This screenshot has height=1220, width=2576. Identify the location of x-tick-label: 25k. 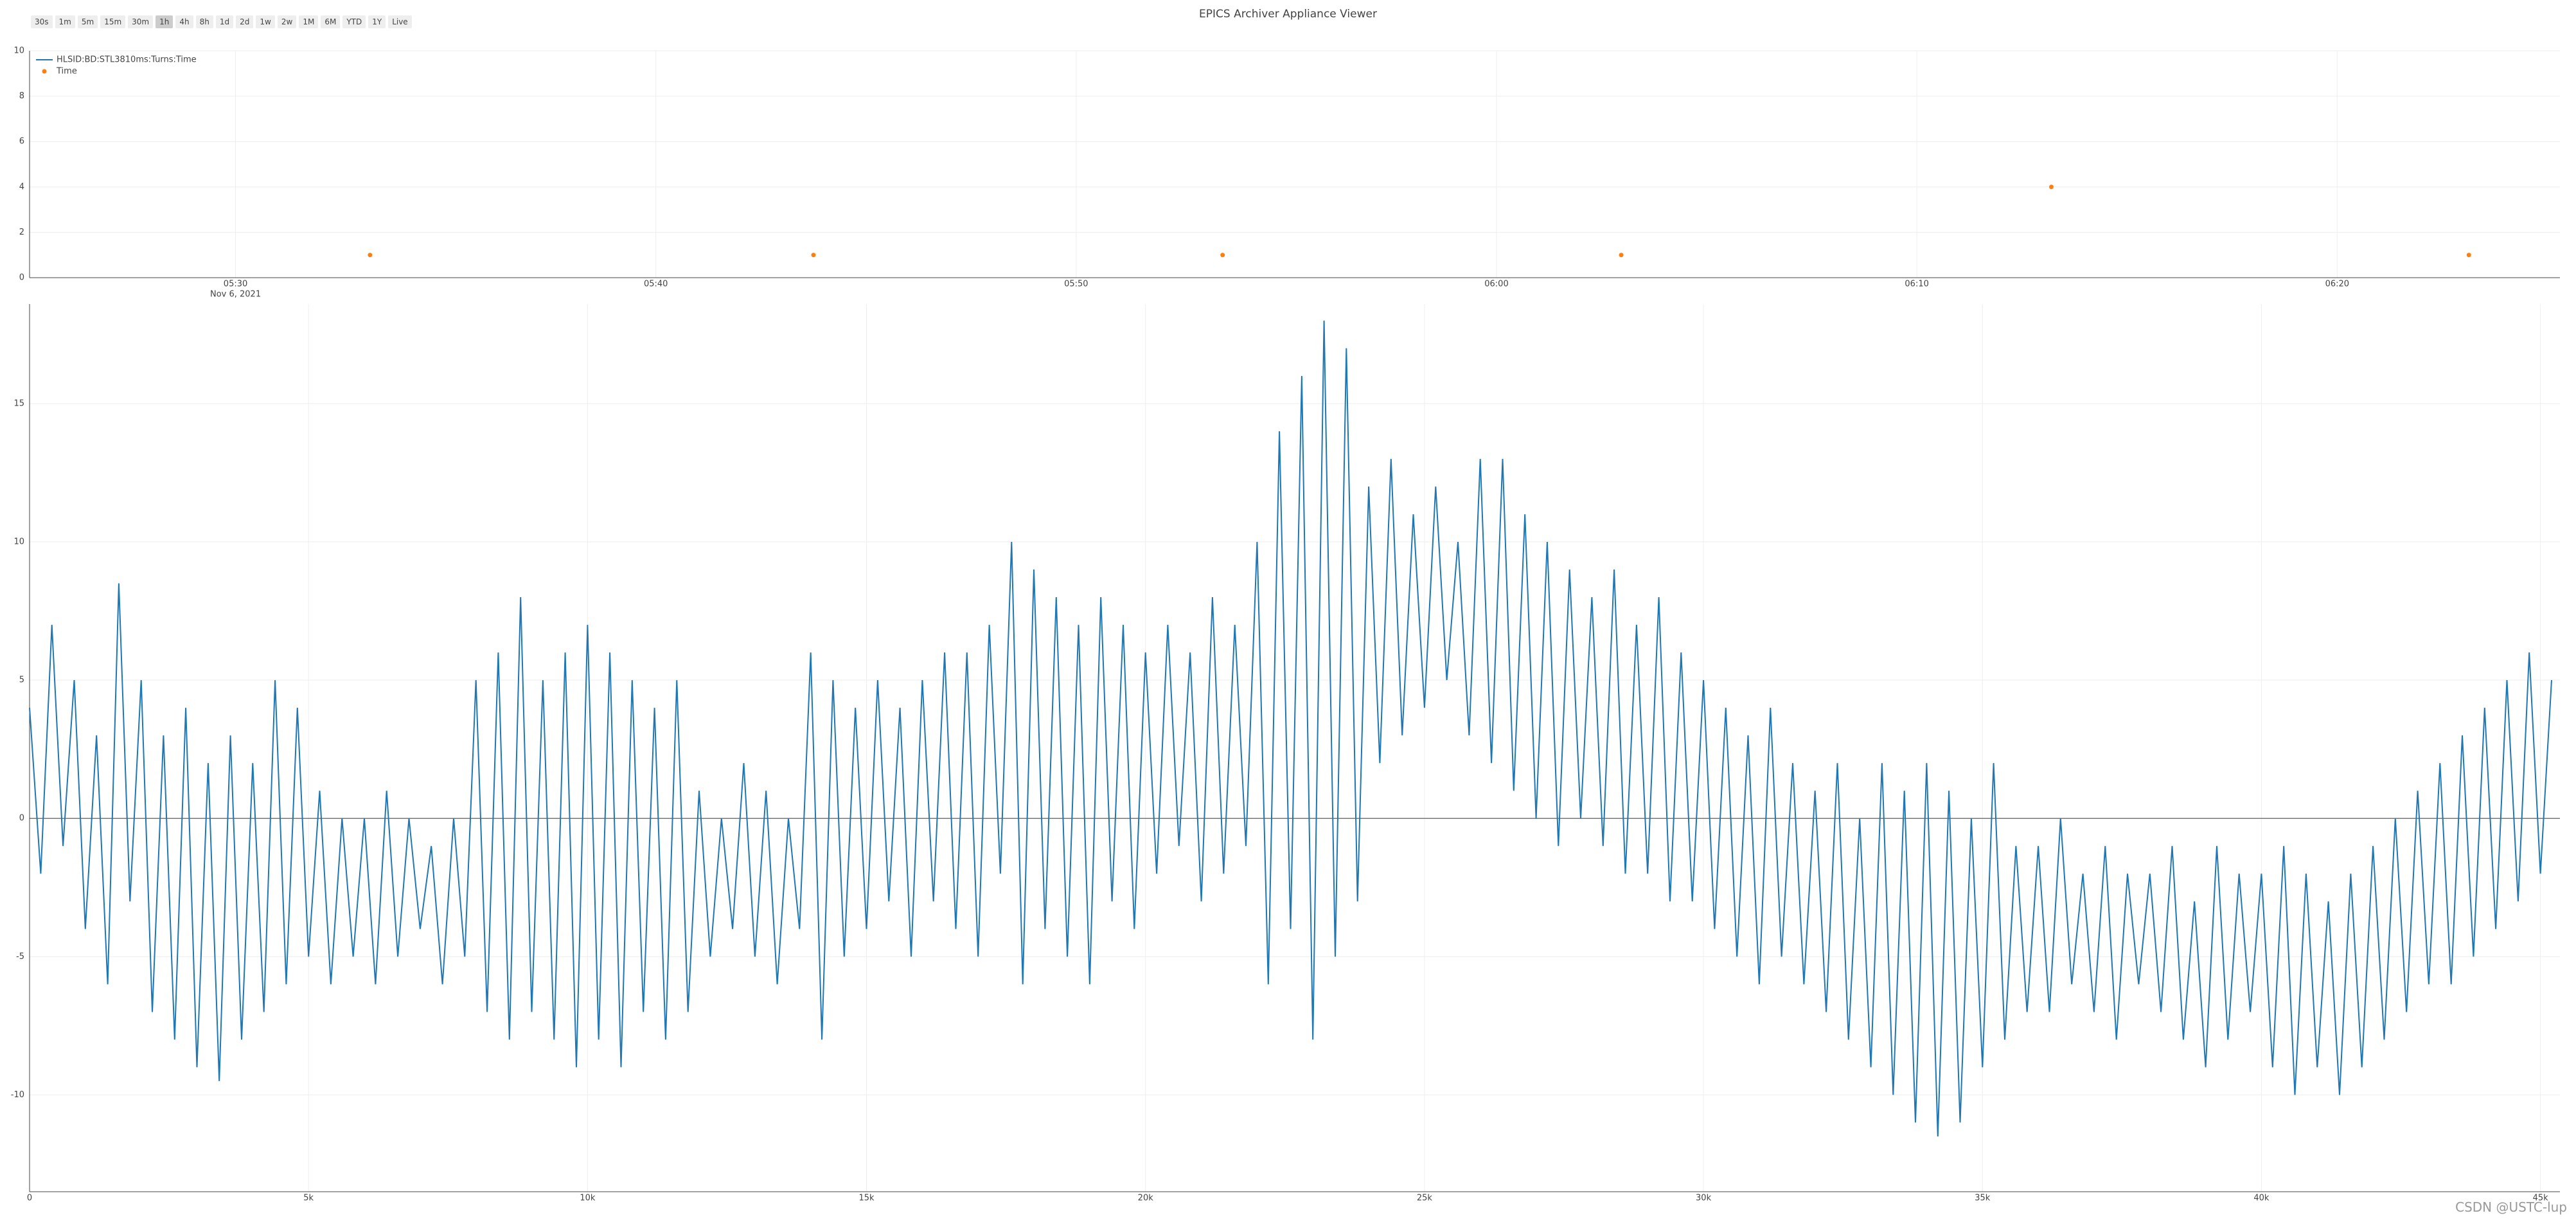
(1425, 1198).